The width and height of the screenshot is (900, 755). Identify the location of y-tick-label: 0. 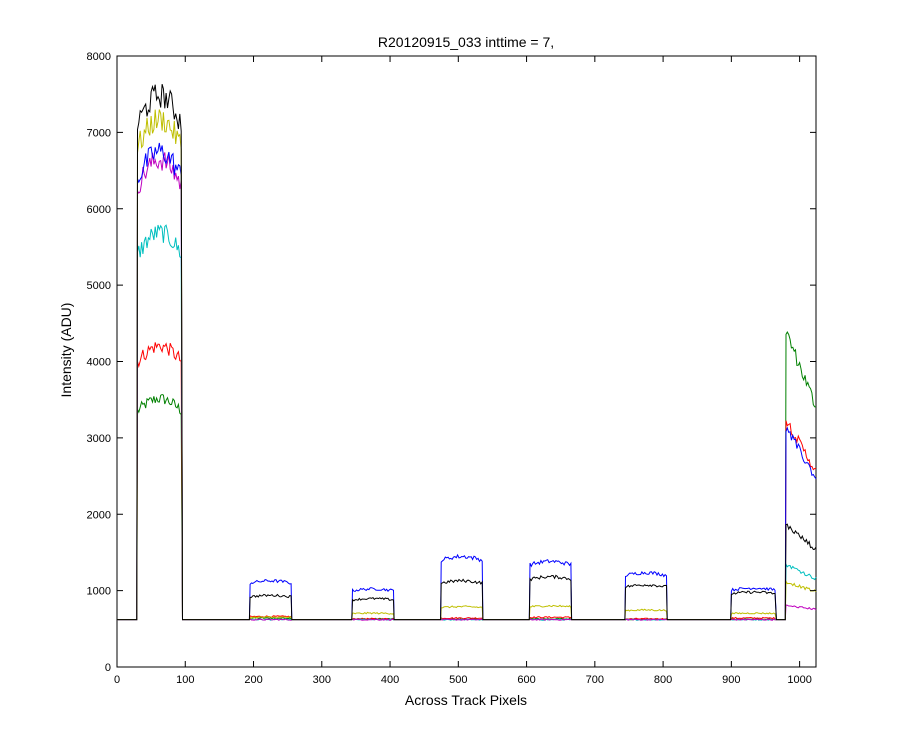
(108, 668).